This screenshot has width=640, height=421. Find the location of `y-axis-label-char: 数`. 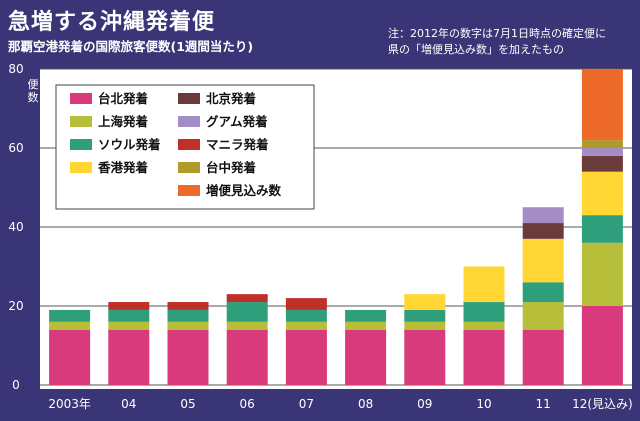

y-axis-label-char: 数 is located at coordinates (33, 97).